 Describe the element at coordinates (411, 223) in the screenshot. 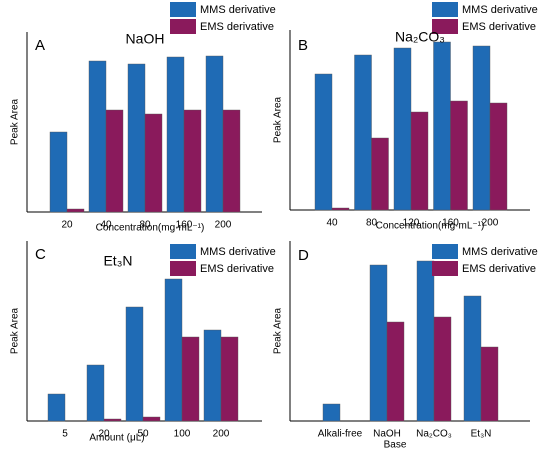

I see `x-tick-label: 120` at that location.